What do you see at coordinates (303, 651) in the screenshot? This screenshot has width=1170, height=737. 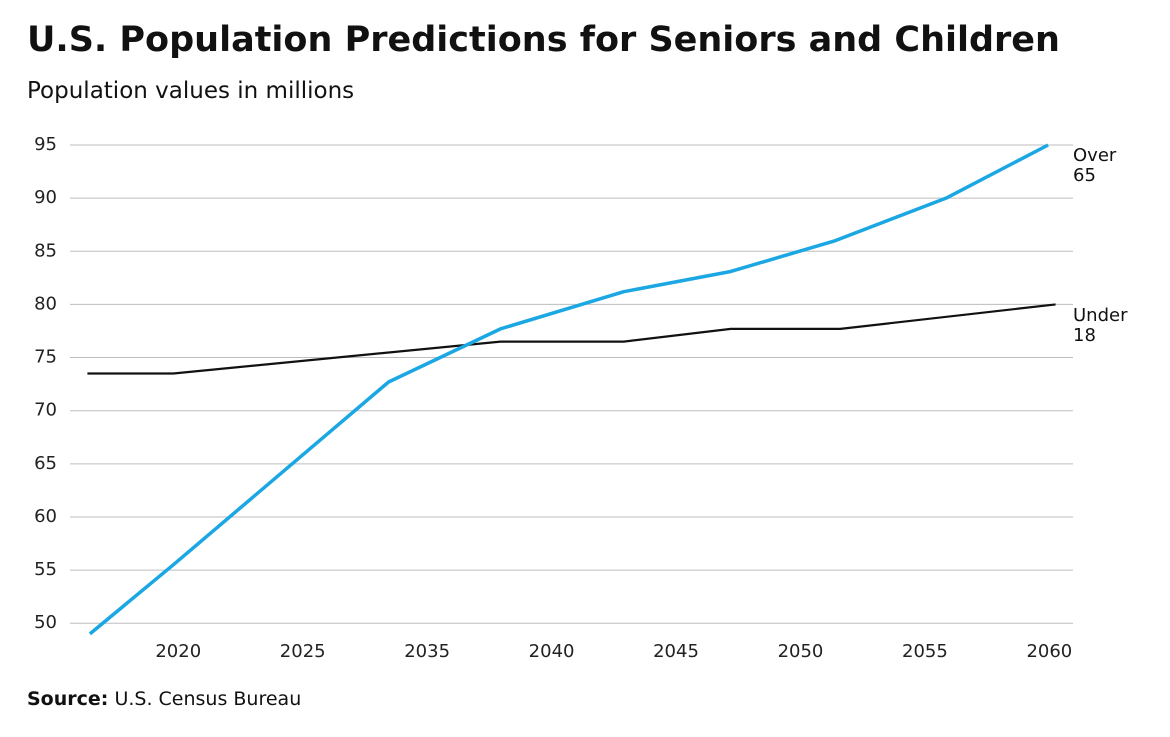 I see `x-tick-label: 2025` at bounding box center [303, 651].